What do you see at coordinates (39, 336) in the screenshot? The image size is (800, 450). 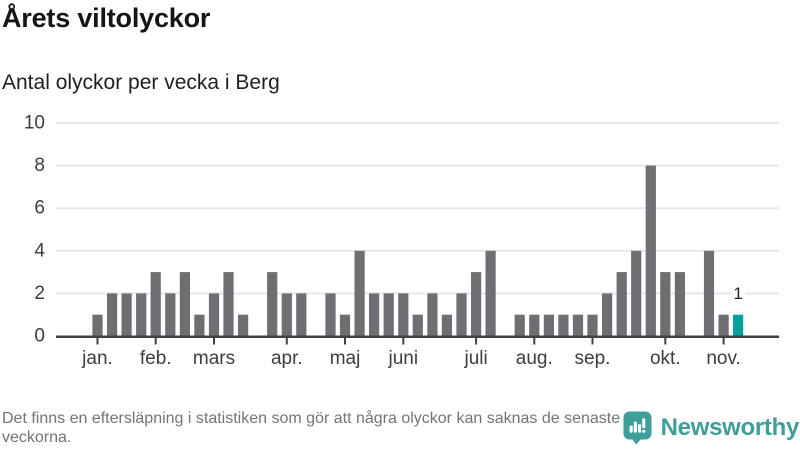 I see `y-axis-label: 0` at bounding box center [39, 336].